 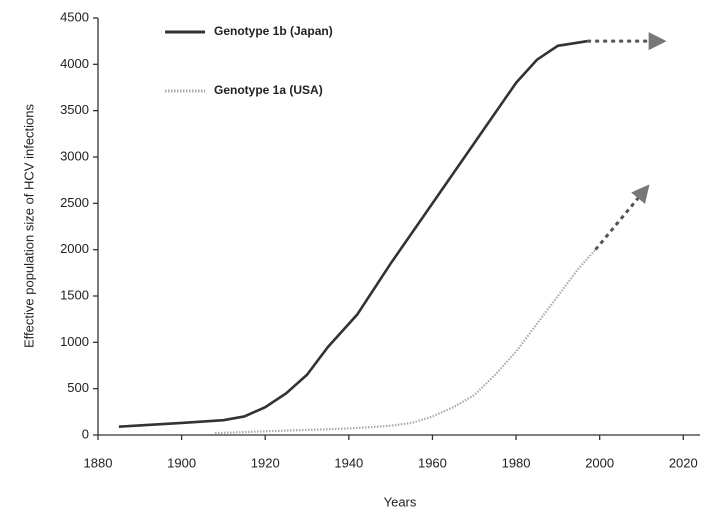 What do you see at coordinates (432, 462) in the screenshot?
I see `x-tick-label: 1960` at bounding box center [432, 462].